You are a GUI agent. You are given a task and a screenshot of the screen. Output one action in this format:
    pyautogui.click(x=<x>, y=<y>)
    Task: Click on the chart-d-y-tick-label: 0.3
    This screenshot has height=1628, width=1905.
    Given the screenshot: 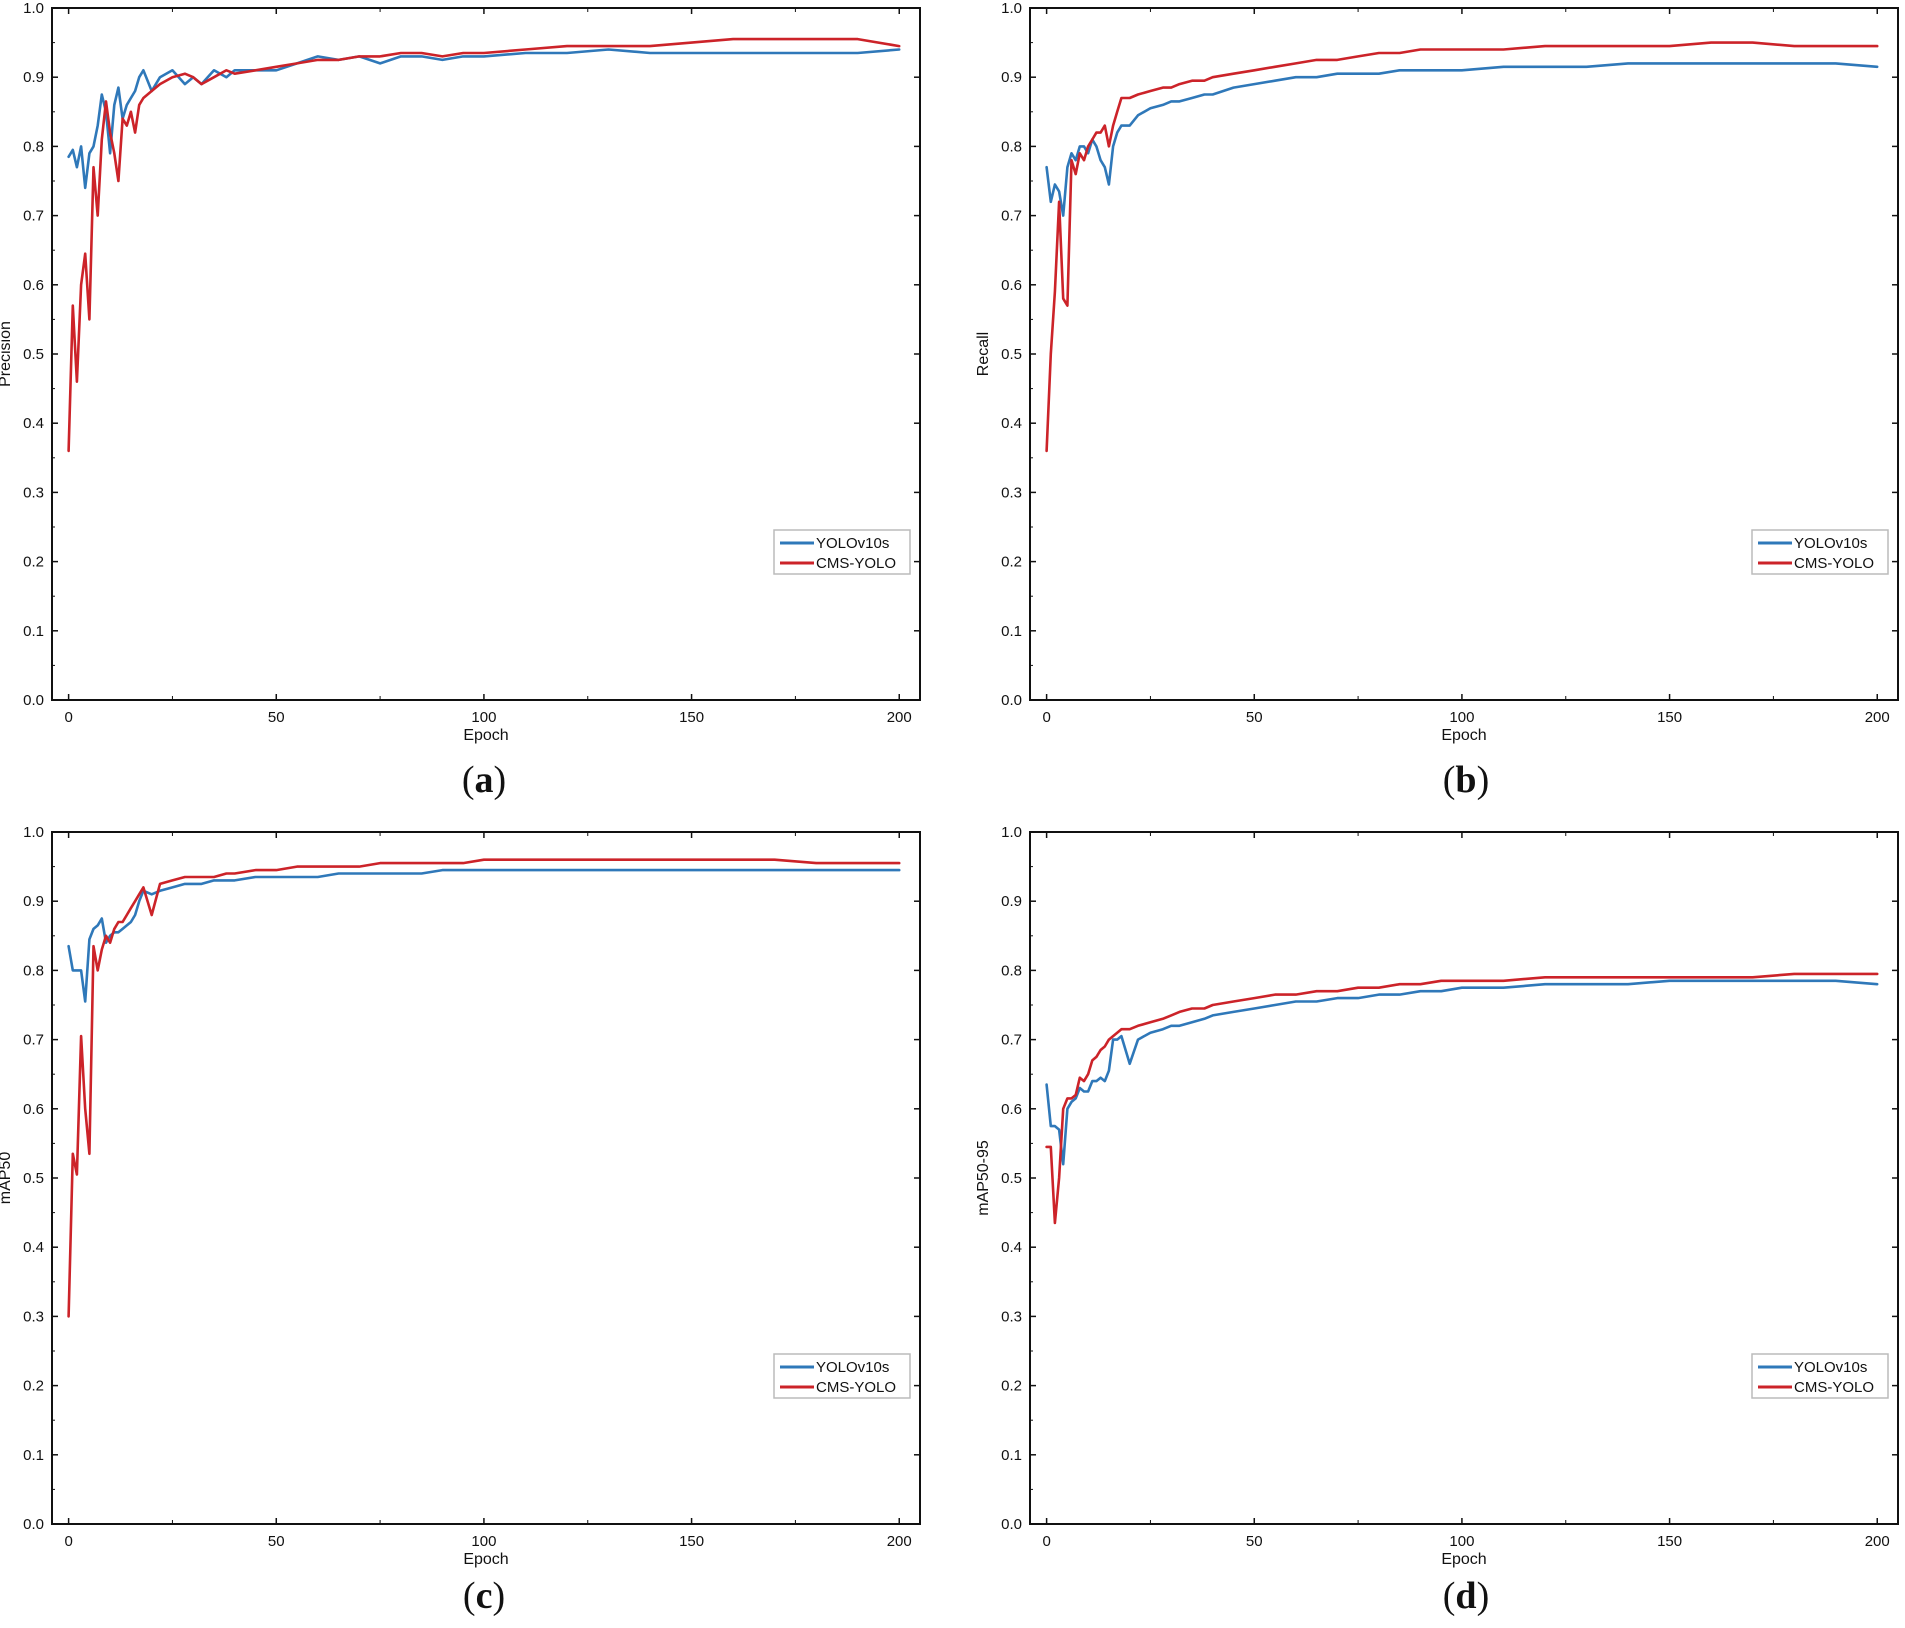 What is the action you would take?
    pyautogui.click(x=1011, y=1316)
    